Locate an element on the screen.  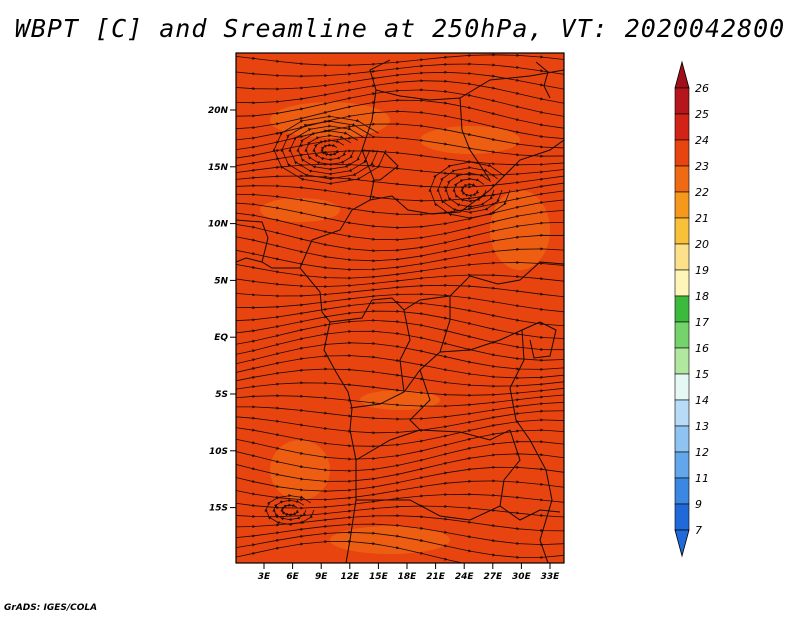
lon-tick-label: 30E is located at coordinates (522, 577).